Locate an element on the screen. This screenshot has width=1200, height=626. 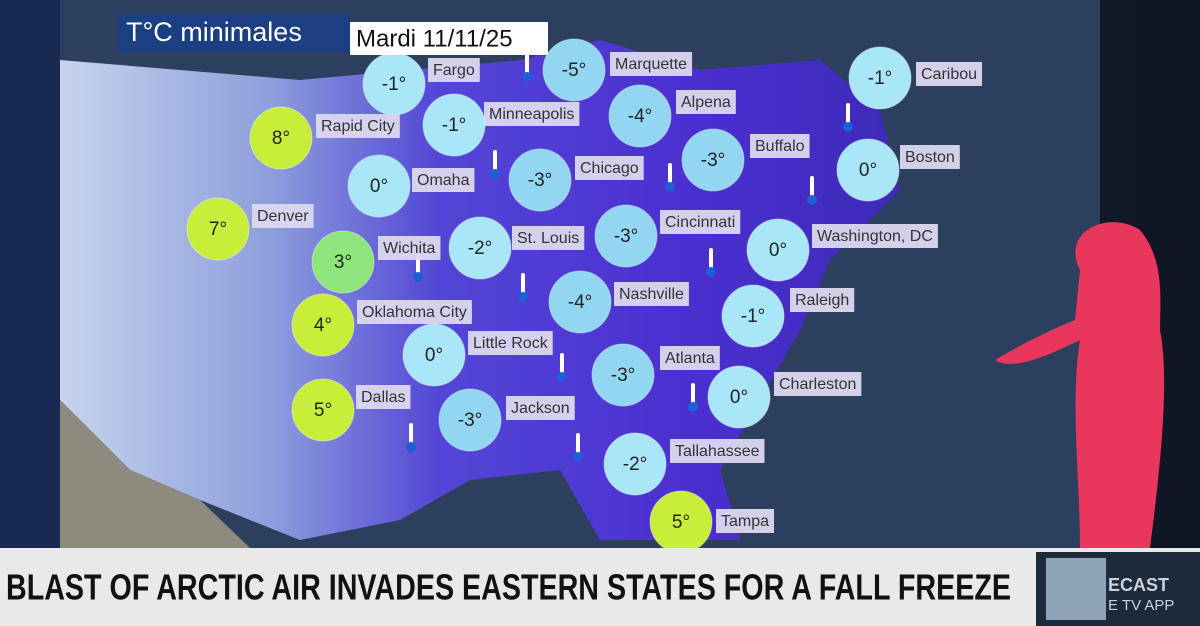
city-name: Atlanta is located at coordinates (690, 358).